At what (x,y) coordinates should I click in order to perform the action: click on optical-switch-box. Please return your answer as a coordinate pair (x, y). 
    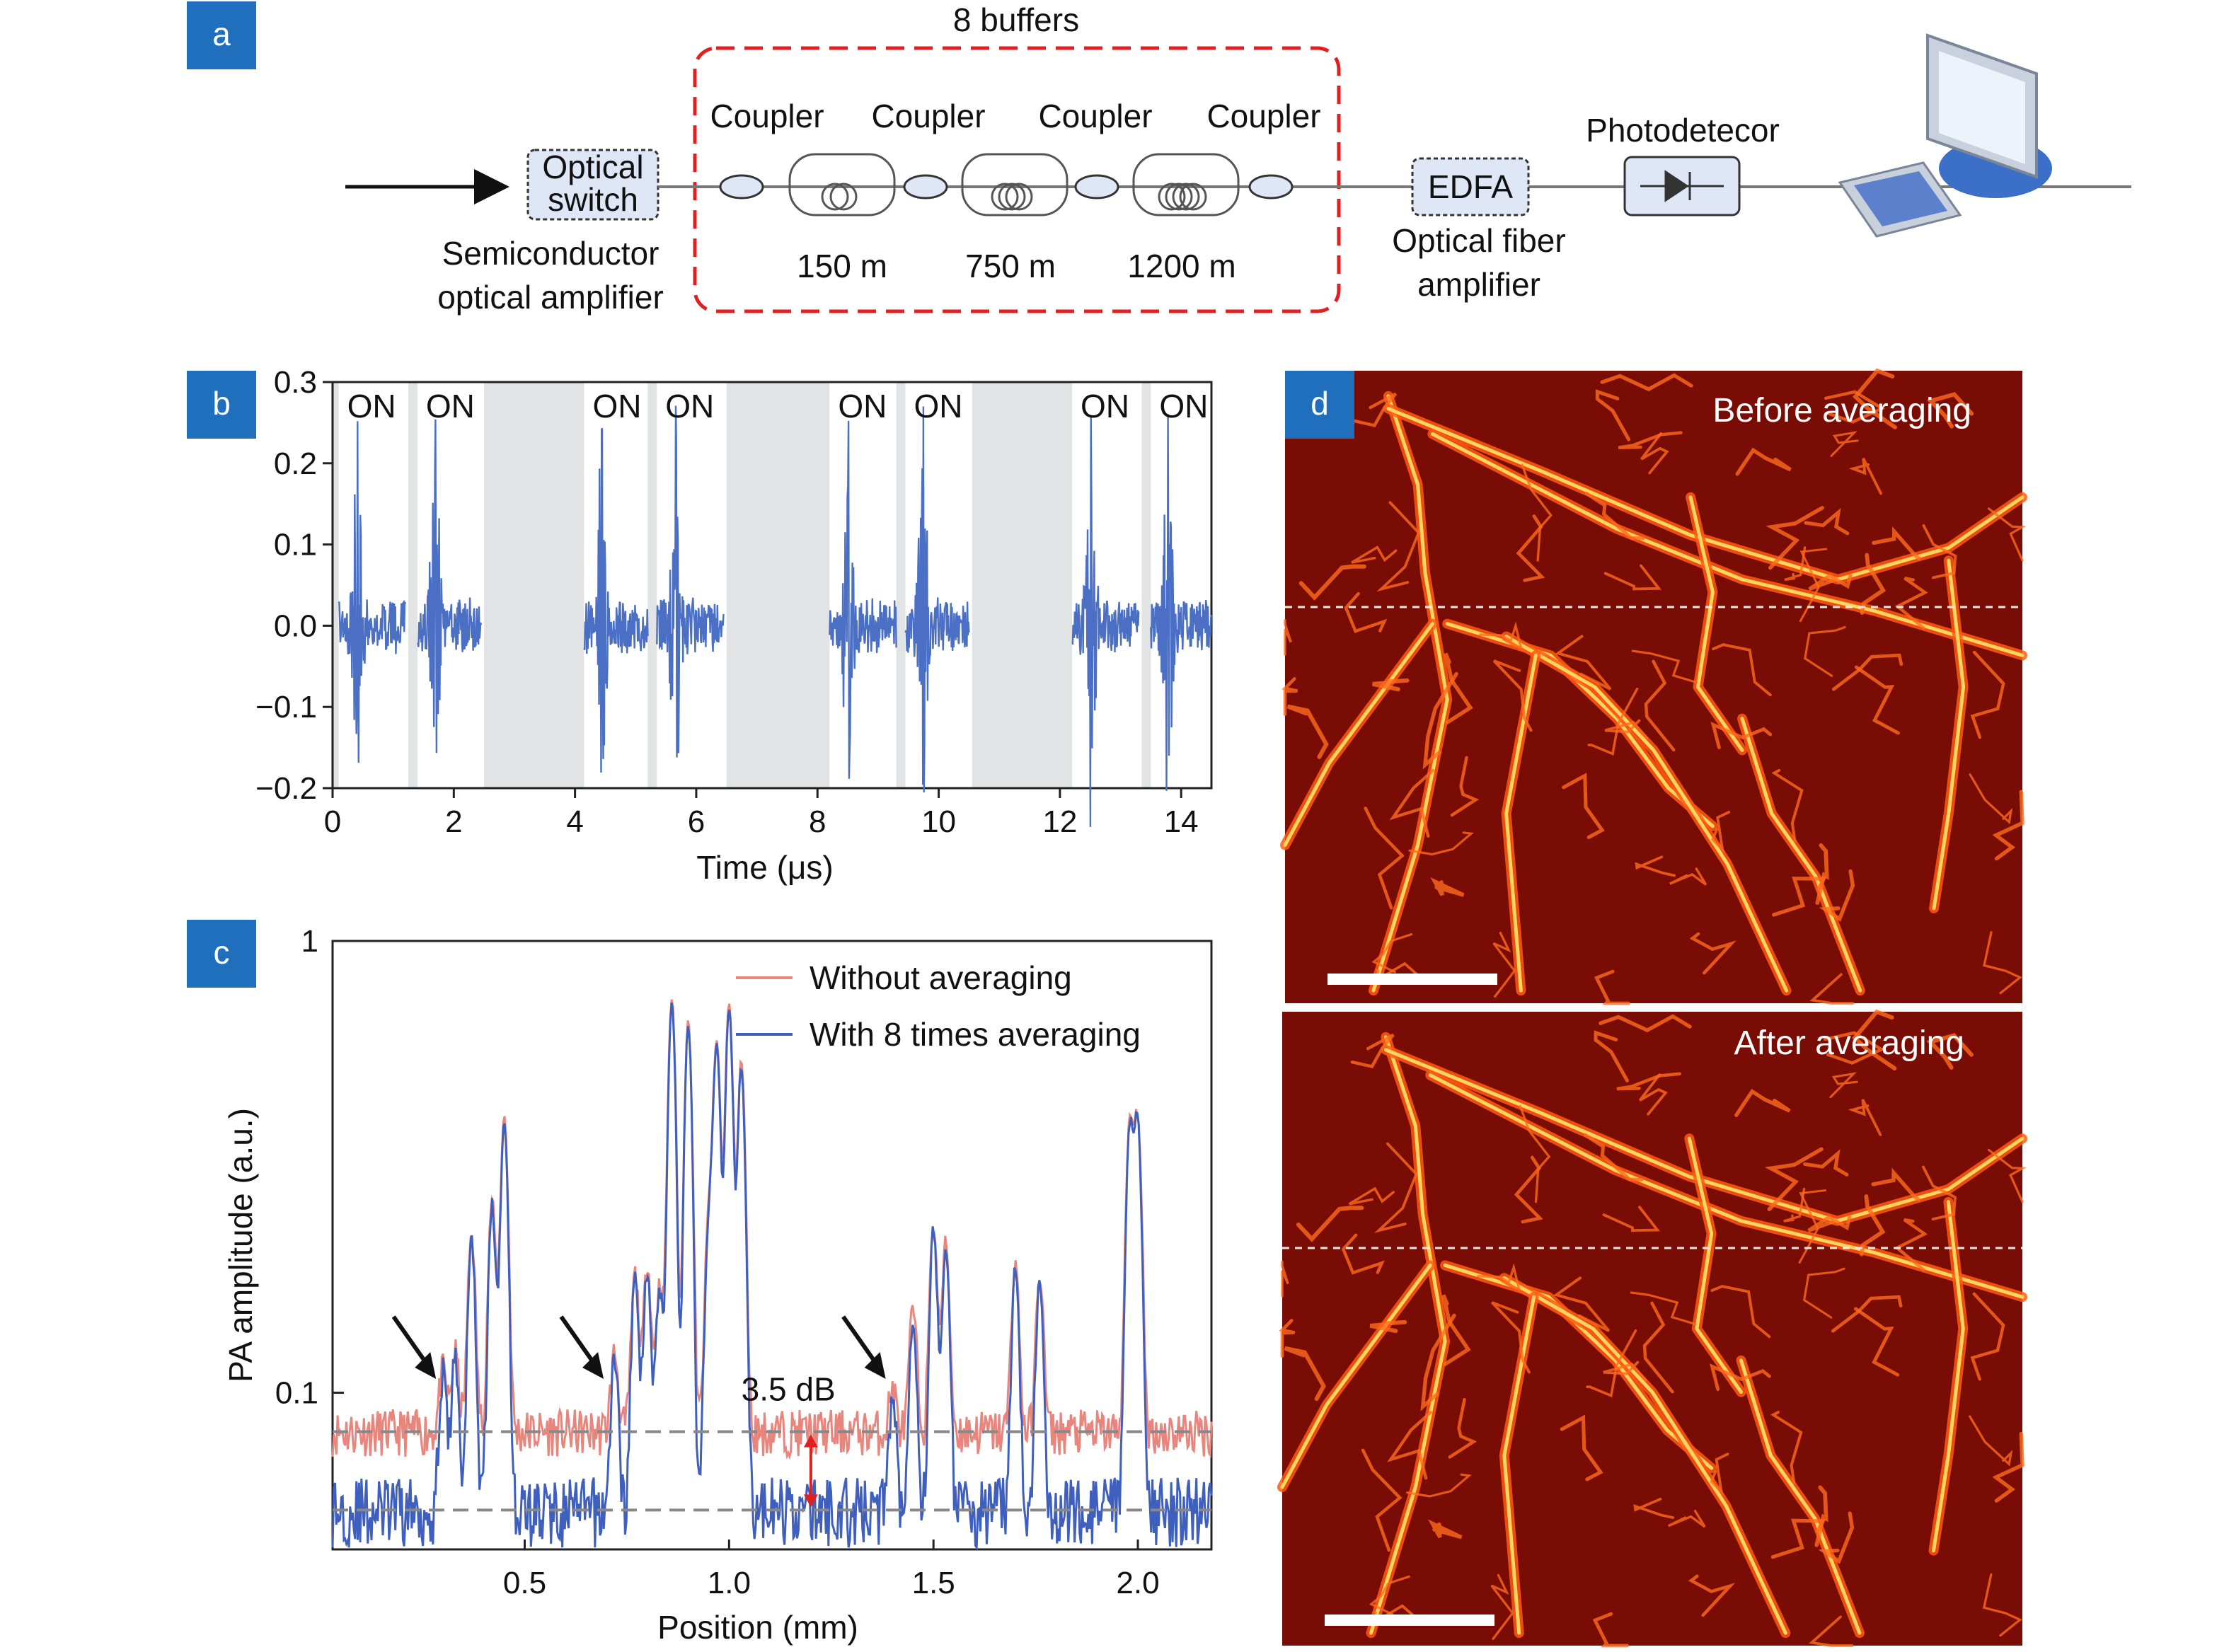
    Looking at the image, I should click on (593, 185).